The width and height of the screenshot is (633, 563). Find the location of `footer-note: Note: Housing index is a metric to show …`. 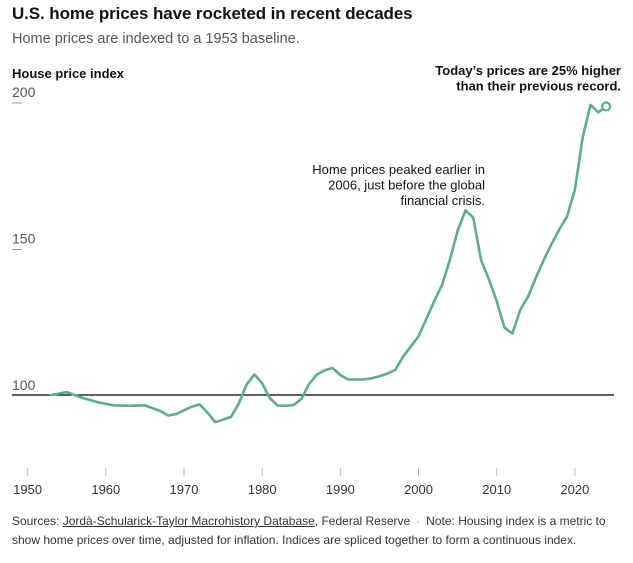

footer-note: Note: Housing index is a metric to show … is located at coordinates (309, 530).